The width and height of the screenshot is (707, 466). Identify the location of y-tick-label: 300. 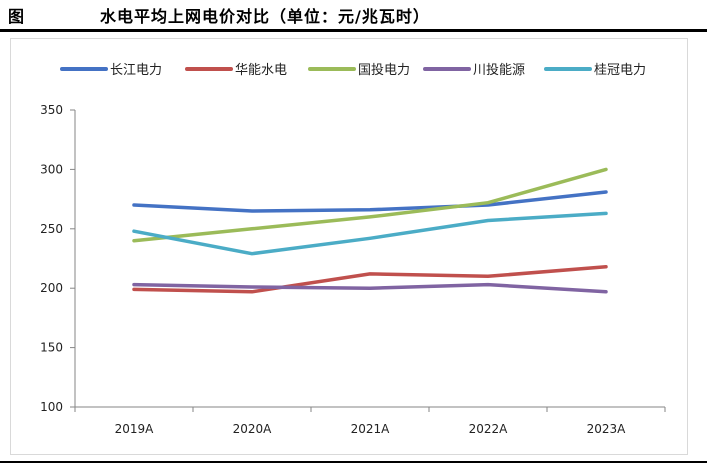
(51, 169).